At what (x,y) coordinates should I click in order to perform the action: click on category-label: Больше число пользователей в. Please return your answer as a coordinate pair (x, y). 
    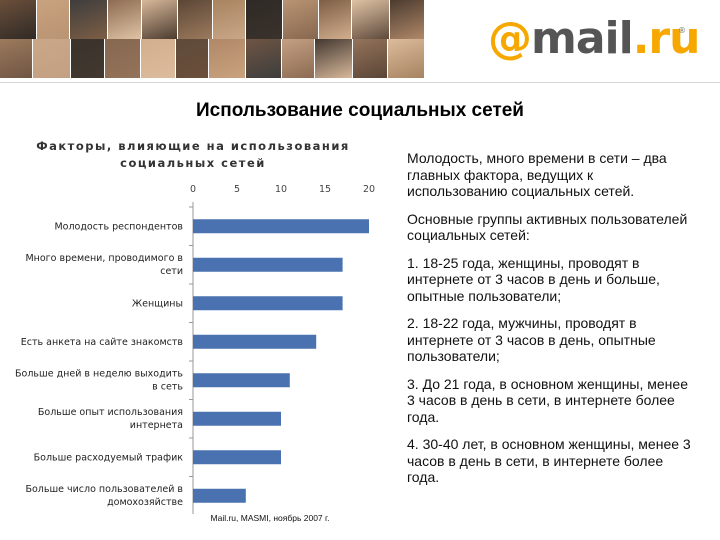
    Looking at the image, I should click on (104, 489).